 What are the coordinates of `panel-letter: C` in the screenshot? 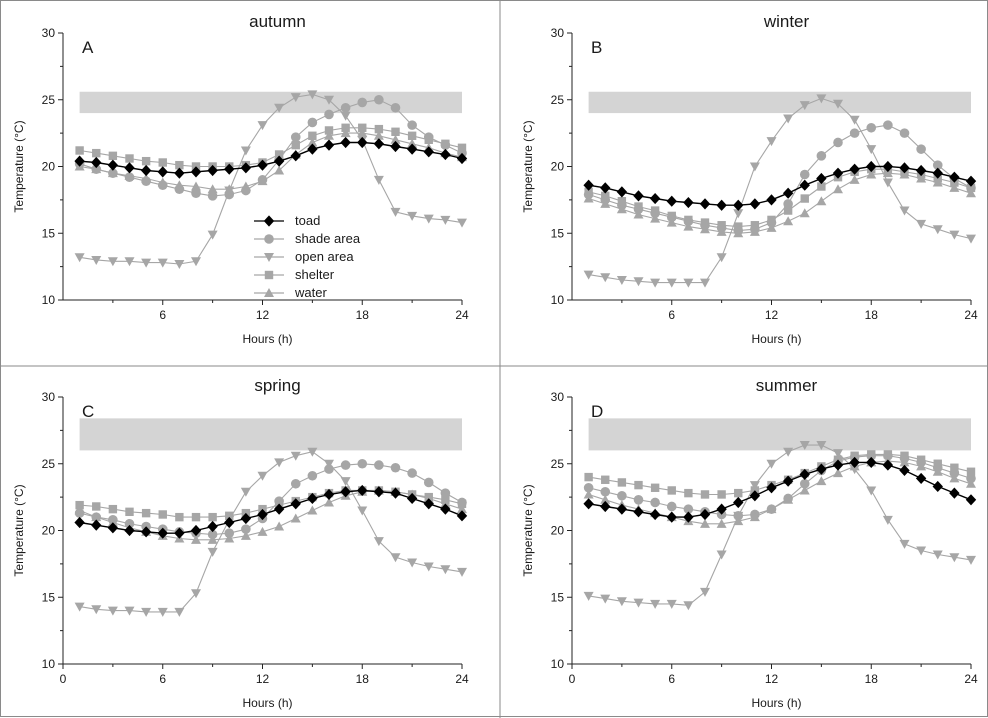 It's located at (88, 411).